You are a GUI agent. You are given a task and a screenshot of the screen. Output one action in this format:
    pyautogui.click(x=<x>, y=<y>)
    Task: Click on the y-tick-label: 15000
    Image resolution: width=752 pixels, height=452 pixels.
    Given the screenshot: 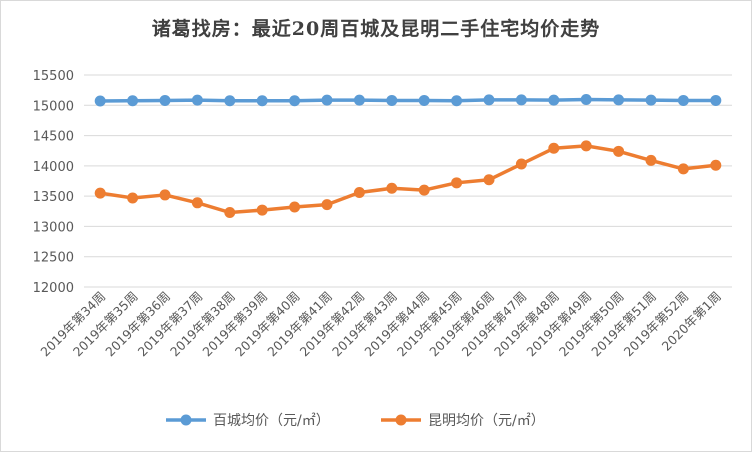 What is the action you would take?
    pyautogui.click(x=53, y=106)
    